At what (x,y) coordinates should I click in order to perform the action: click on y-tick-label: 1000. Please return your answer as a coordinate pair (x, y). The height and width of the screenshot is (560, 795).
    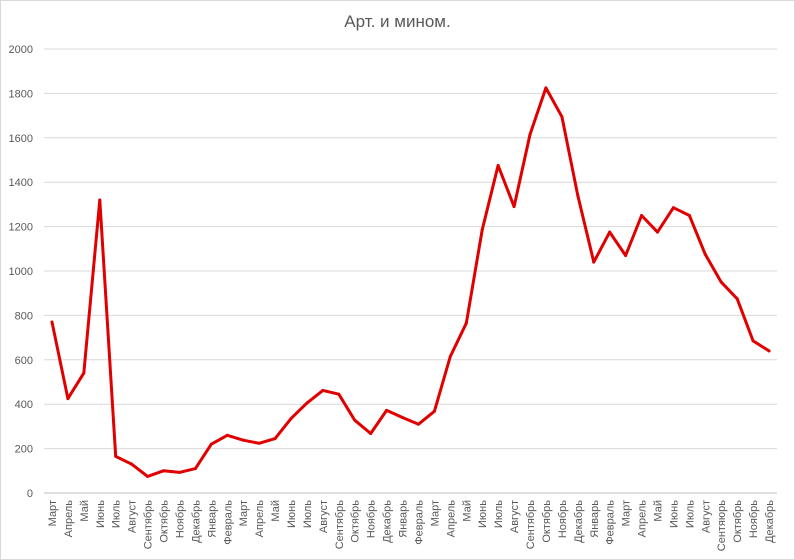
    Looking at the image, I should click on (21, 272).